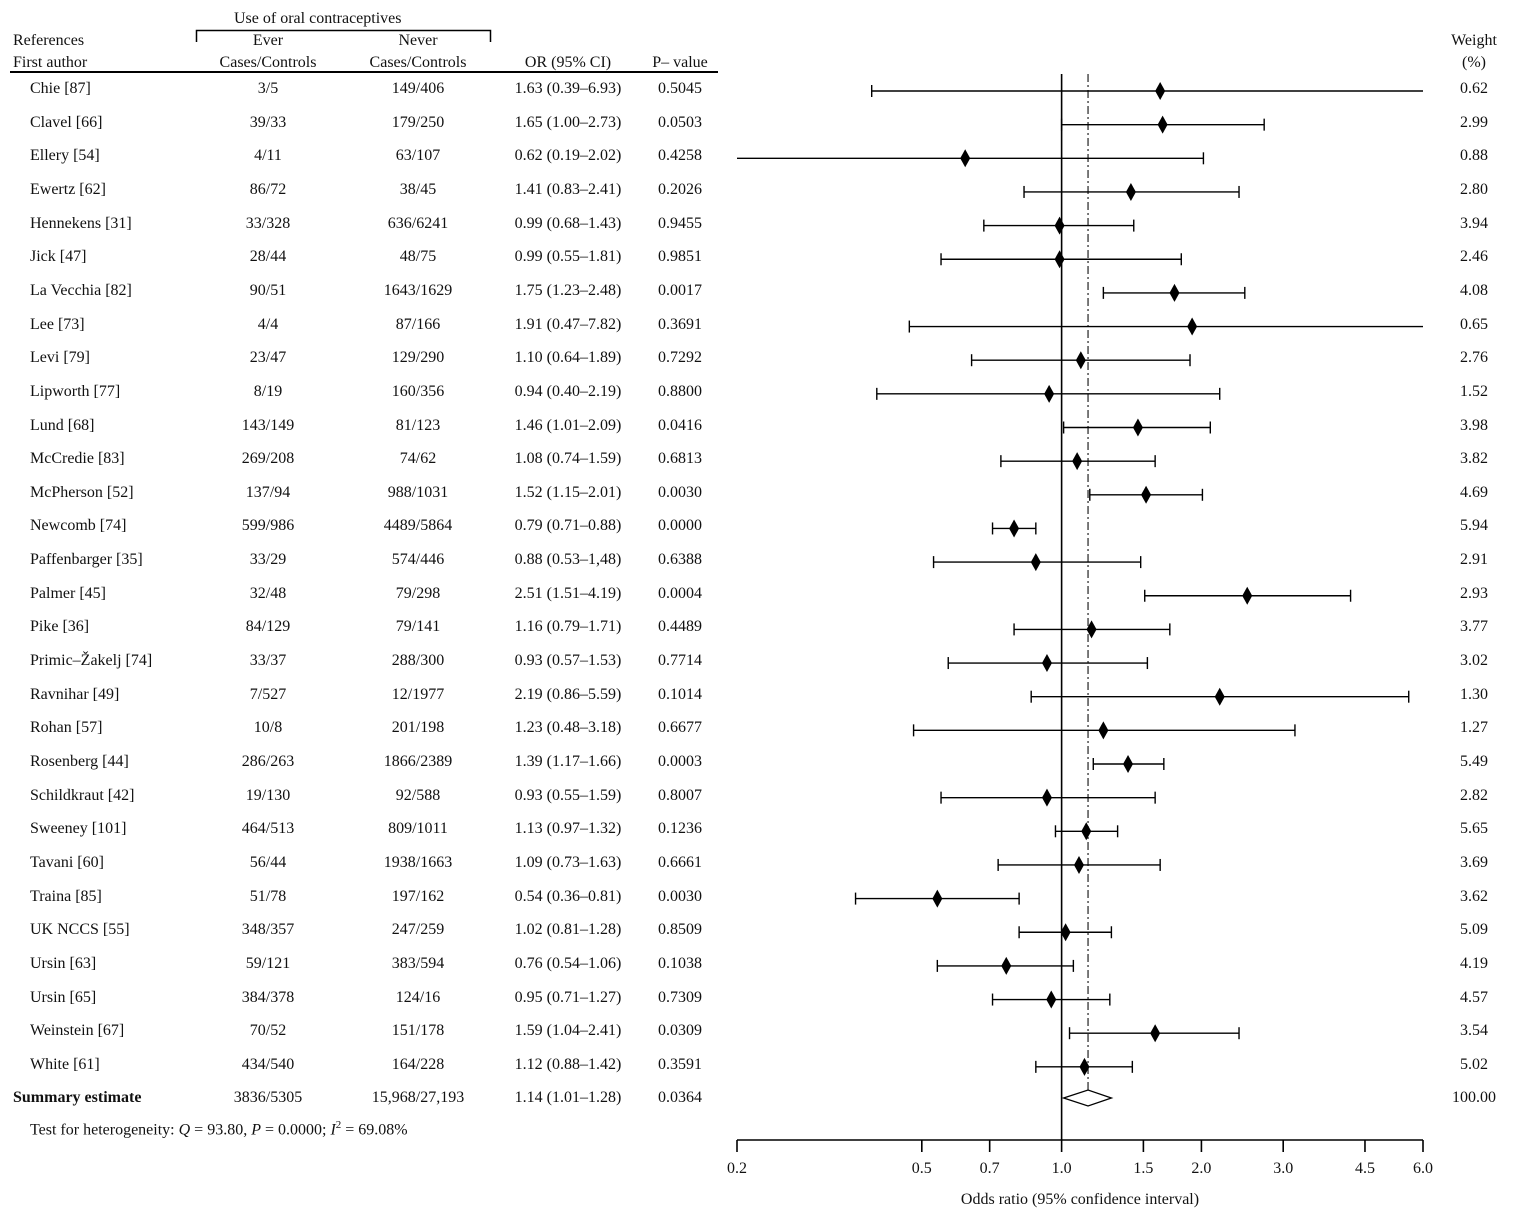 This screenshot has width=1526, height=1221. I want to click on or-ci-cell: 1.39 (1.17–1.66), so click(568, 761).